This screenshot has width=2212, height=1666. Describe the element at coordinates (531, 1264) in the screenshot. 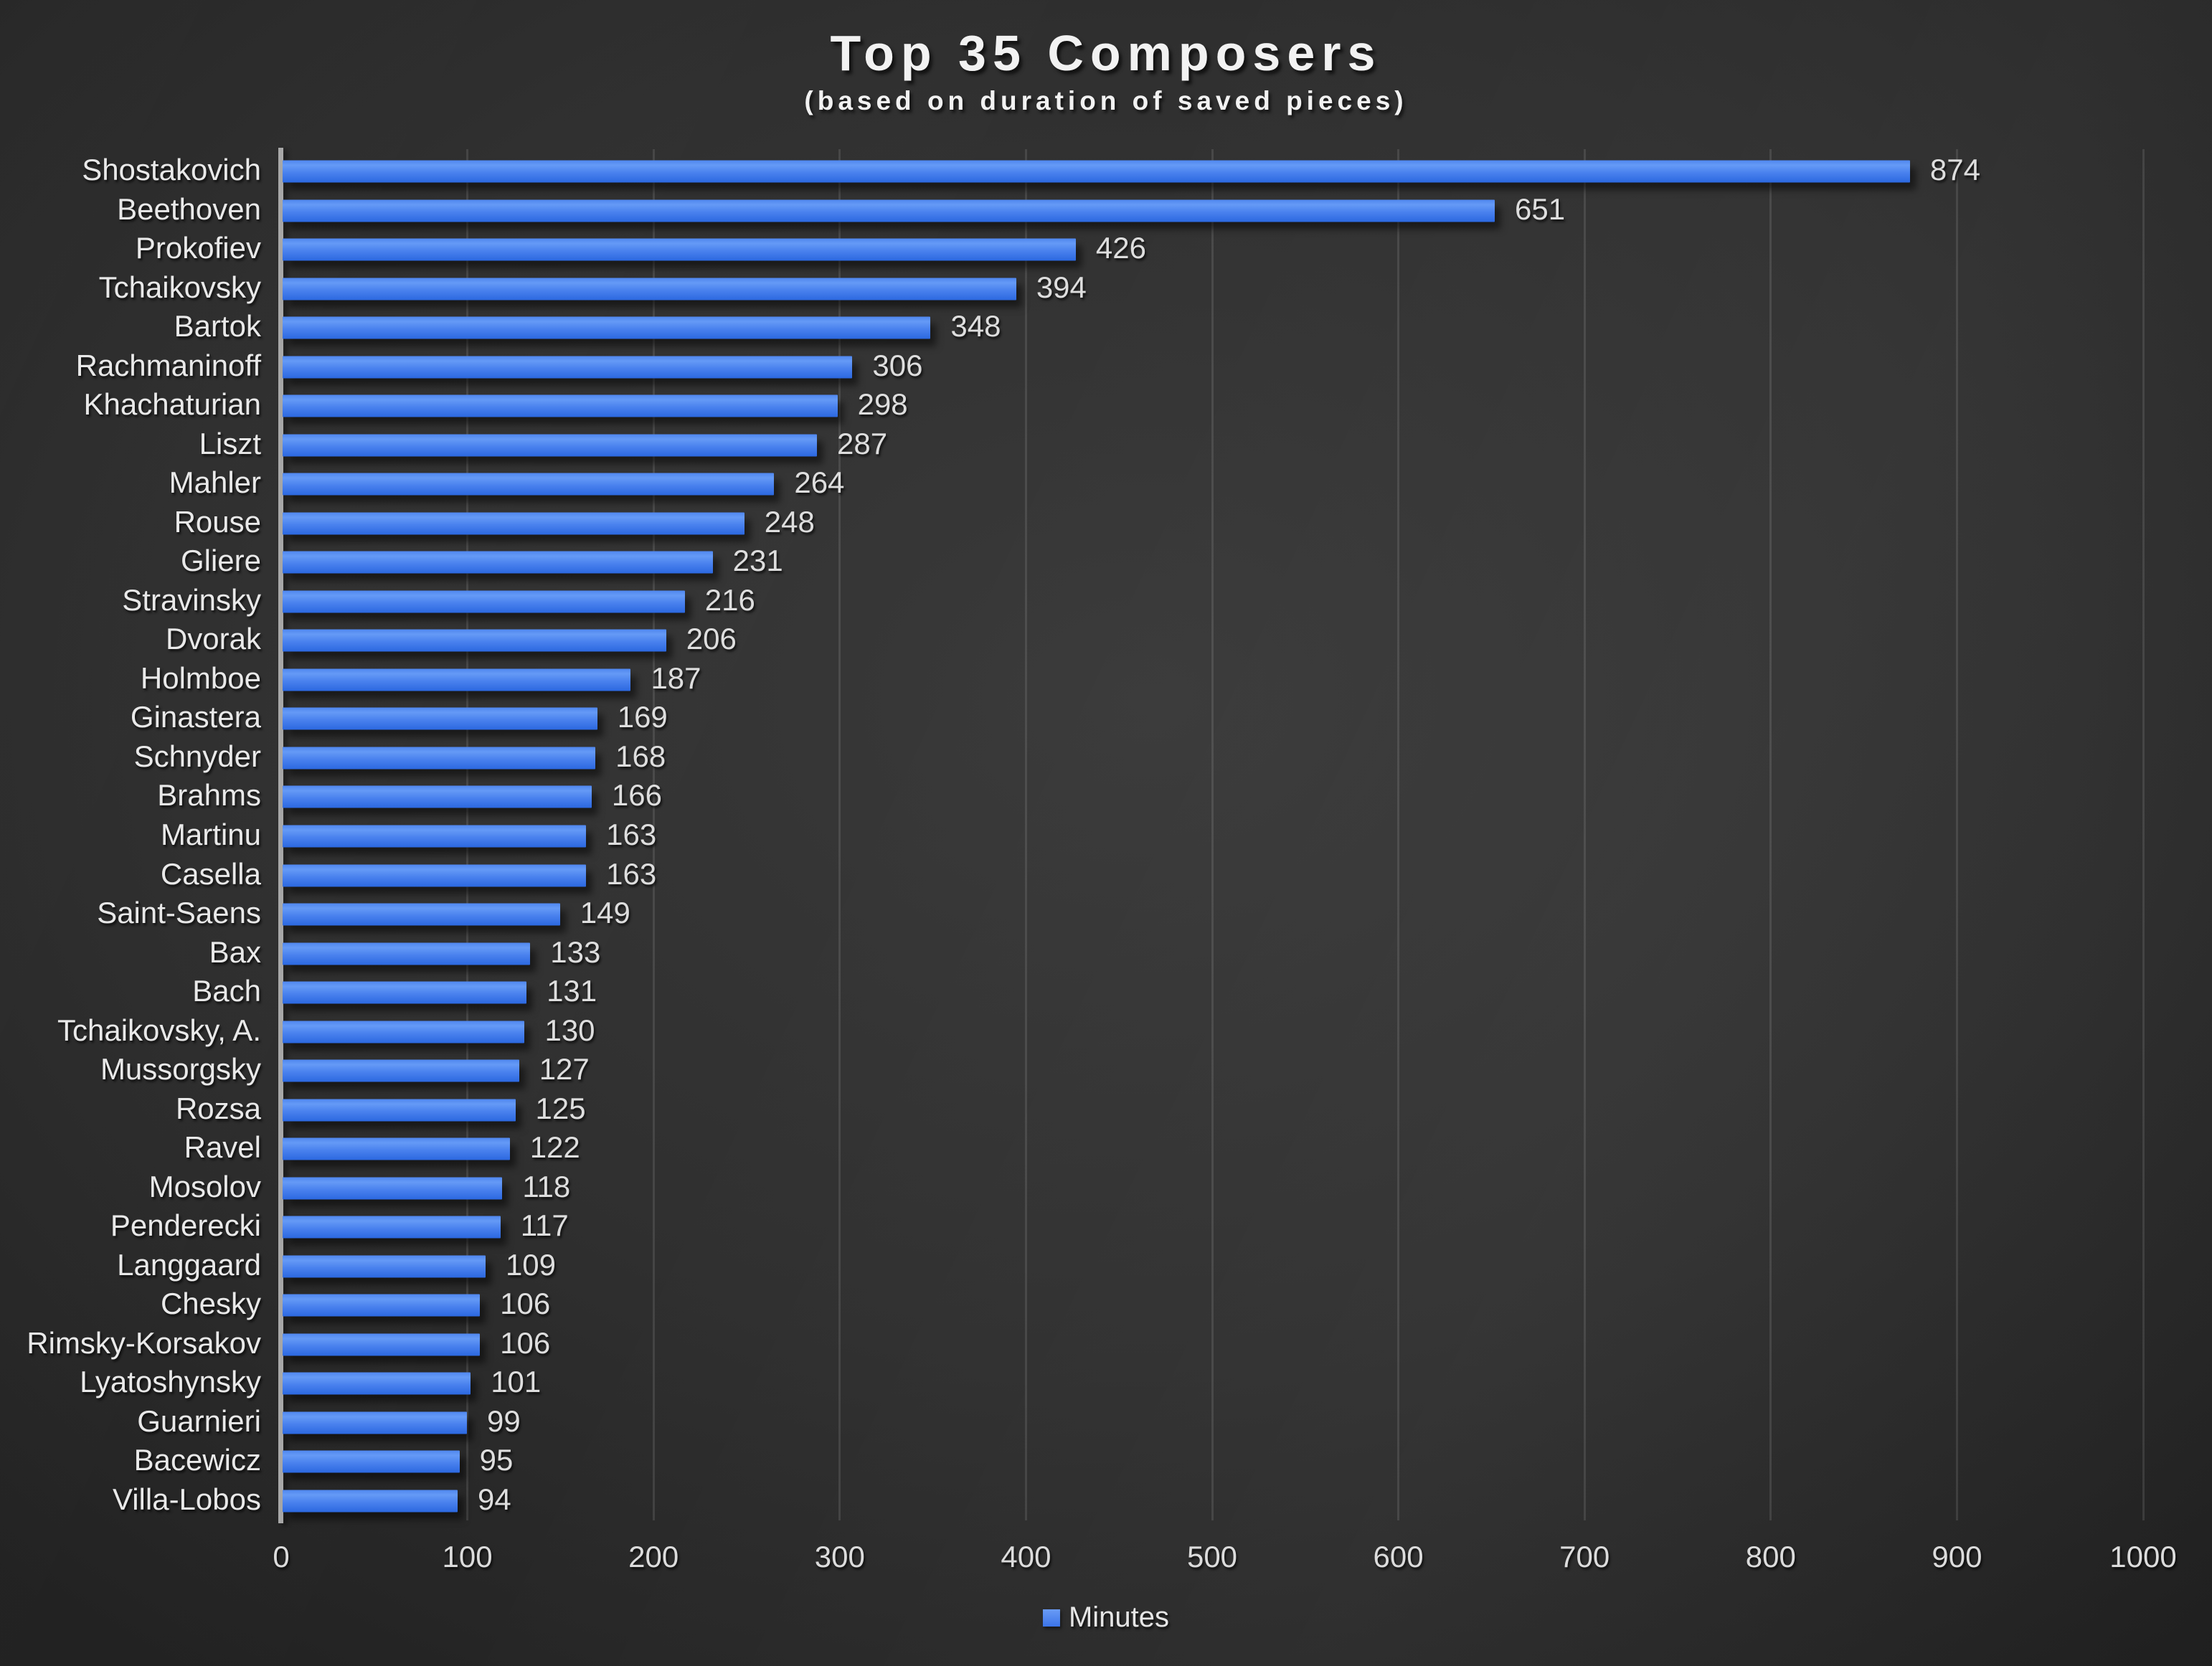

I see `value-label: 109` at that location.